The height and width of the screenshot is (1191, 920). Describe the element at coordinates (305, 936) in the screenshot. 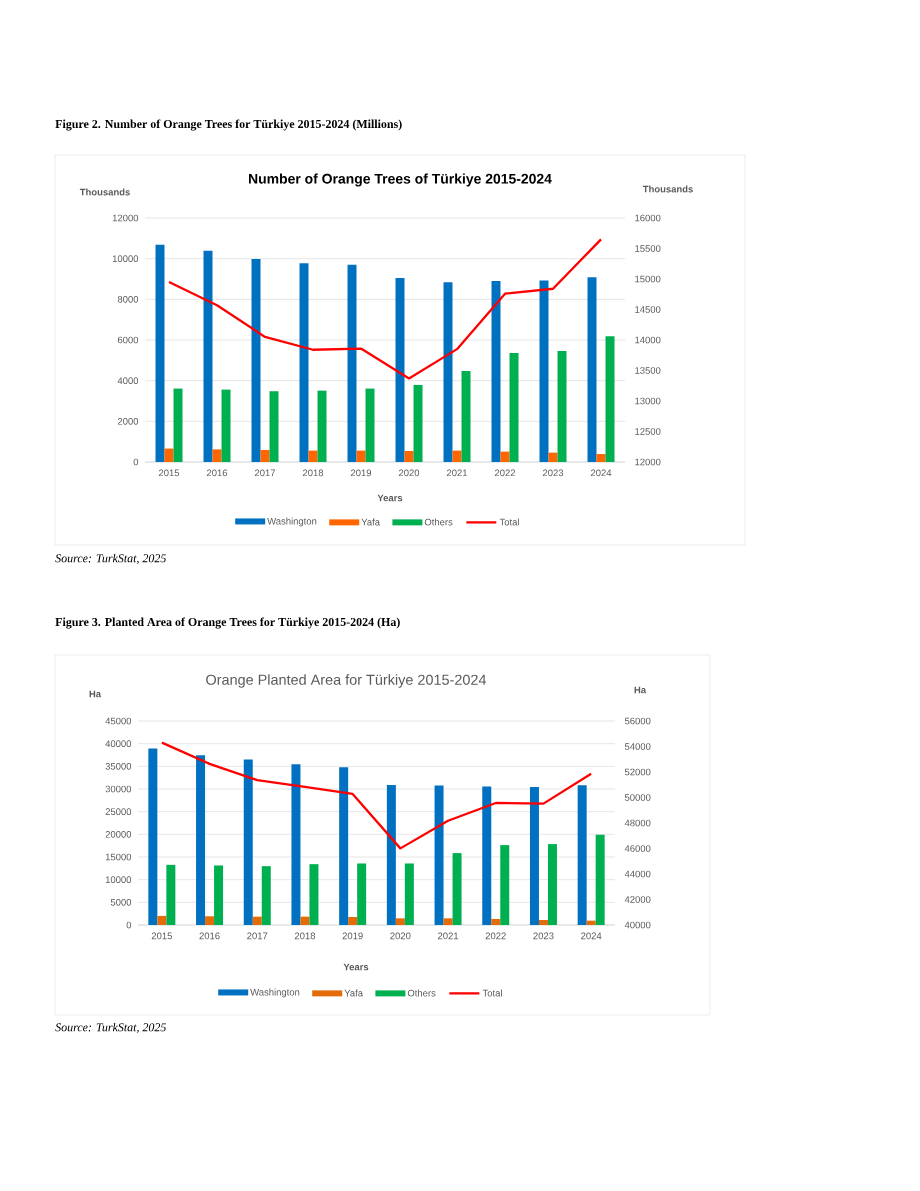

I see `x-tick-label: 2018` at that location.